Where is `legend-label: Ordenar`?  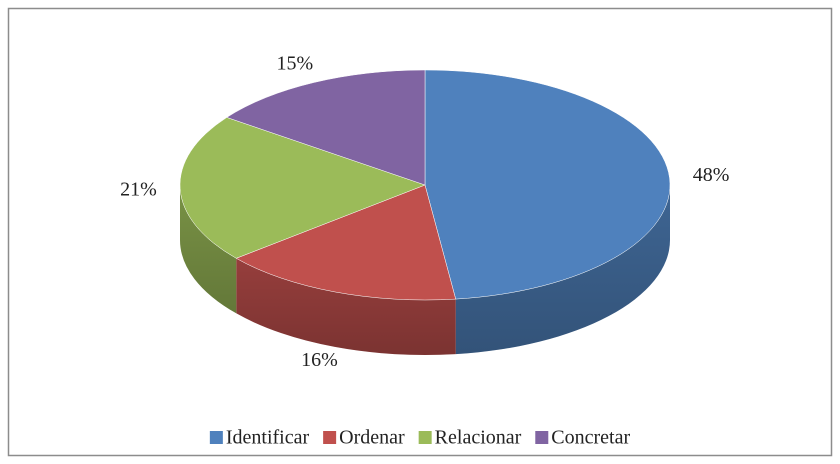
legend-label: Ordenar is located at coordinates (372, 438).